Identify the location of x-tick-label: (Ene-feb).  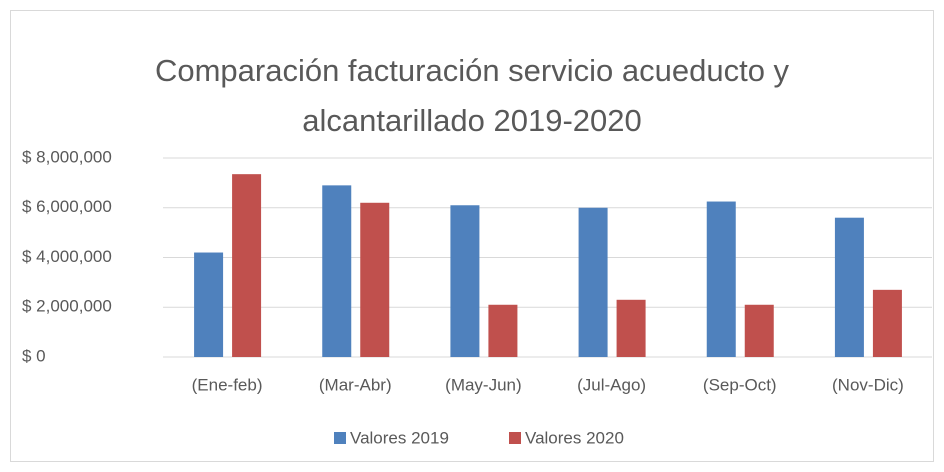
(227, 384).